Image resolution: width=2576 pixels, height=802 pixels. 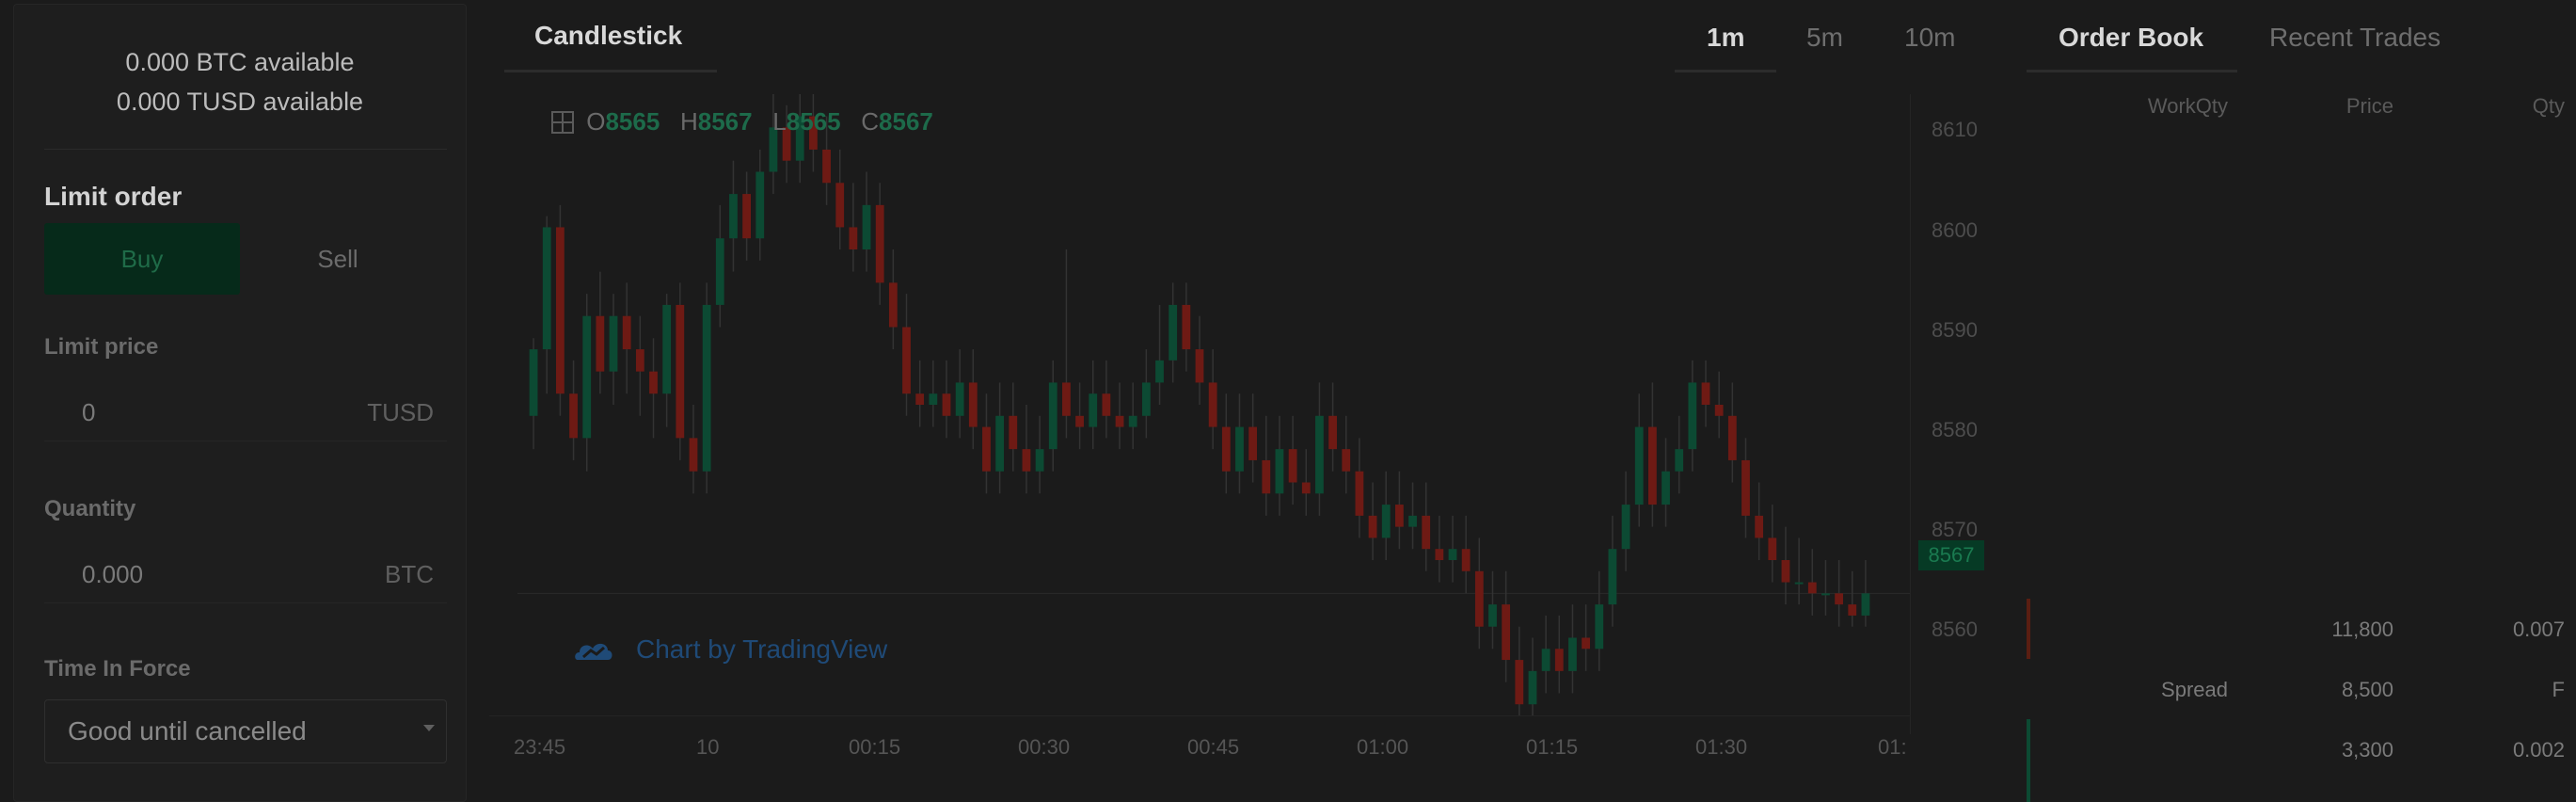 What do you see at coordinates (246, 731) in the screenshot?
I see `time-in-force-select: Good until cancelled` at bounding box center [246, 731].